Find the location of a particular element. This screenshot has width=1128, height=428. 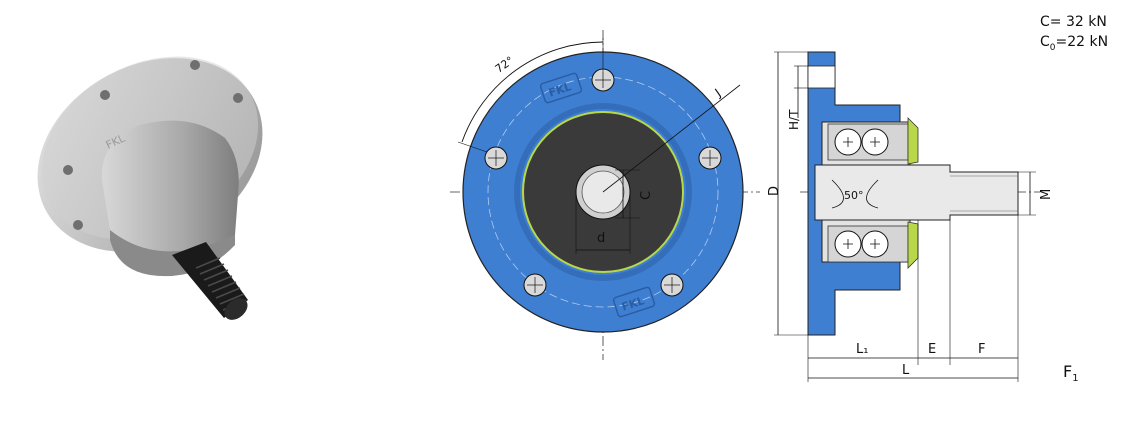

dim-c-label: C is located at coordinates (646, 195).